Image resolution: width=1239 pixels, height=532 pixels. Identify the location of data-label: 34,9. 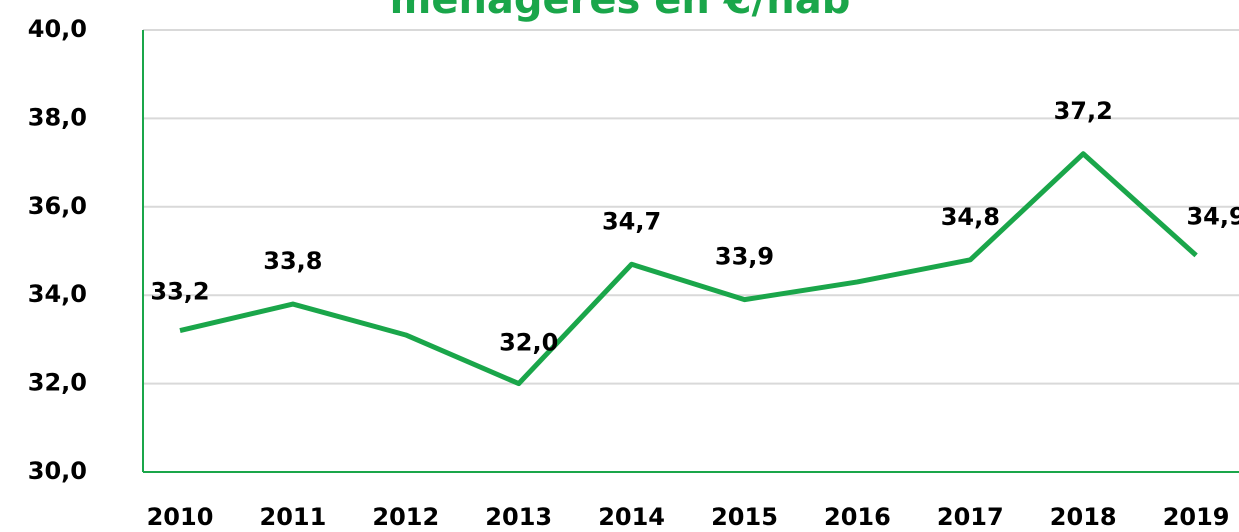
(1212, 216).